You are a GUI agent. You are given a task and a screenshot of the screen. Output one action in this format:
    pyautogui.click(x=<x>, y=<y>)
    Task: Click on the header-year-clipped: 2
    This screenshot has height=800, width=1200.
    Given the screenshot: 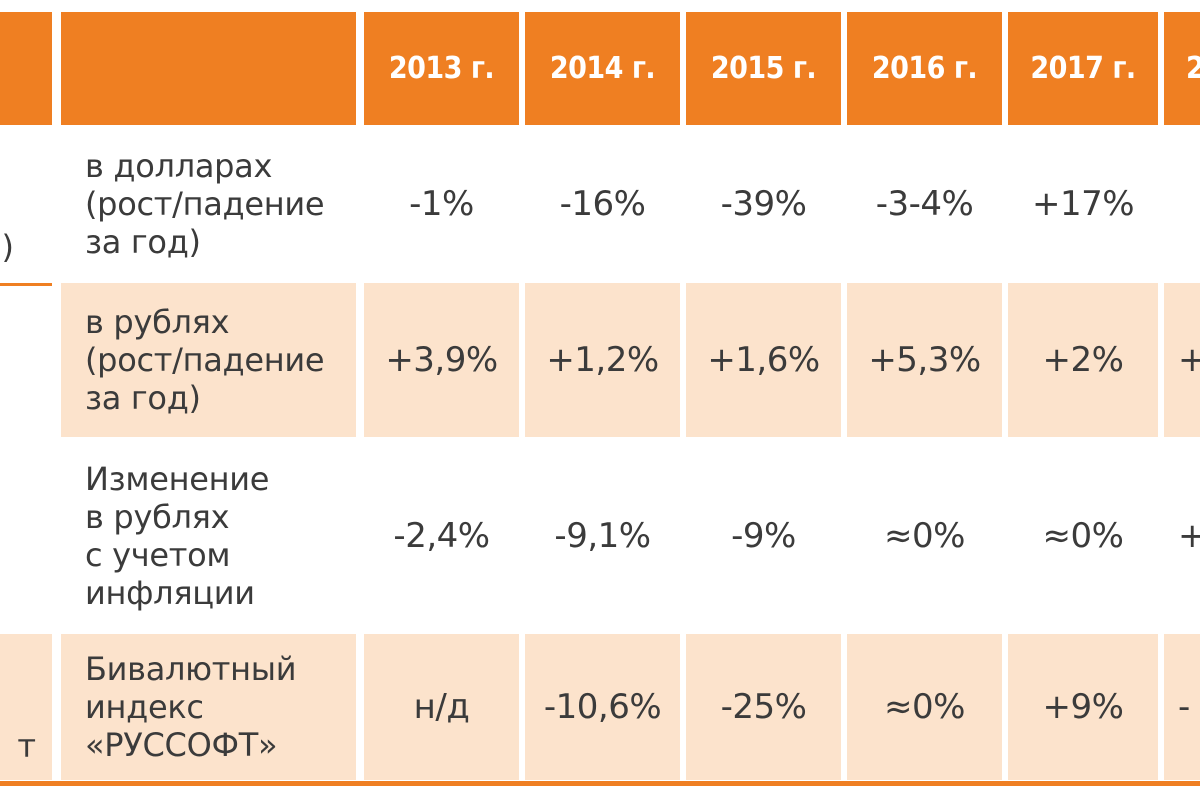 What is the action you would take?
    pyautogui.click(x=1182, y=68)
    